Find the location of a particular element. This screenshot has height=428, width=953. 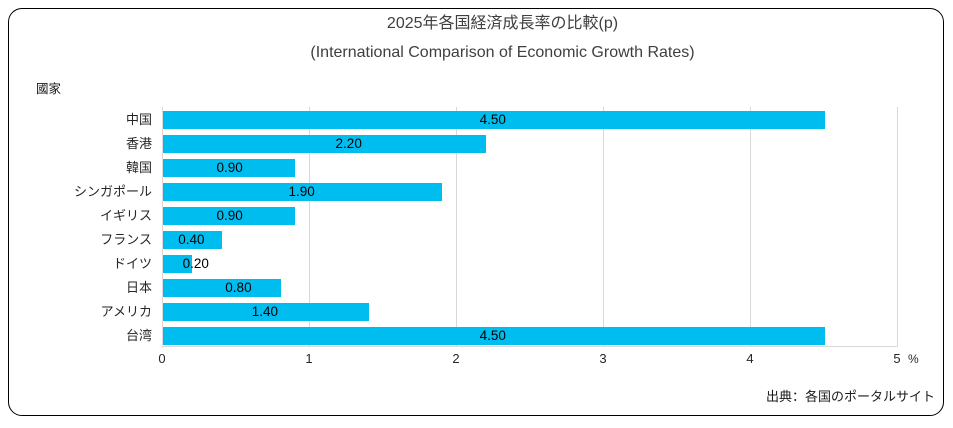

bar-value-label: 0.40 is located at coordinates (191, 239).